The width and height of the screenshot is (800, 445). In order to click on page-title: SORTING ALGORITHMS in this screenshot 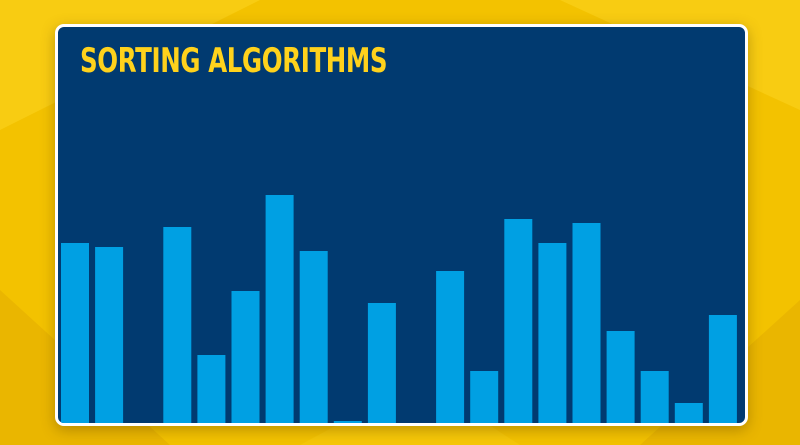, I will do `click(234, 61)`.